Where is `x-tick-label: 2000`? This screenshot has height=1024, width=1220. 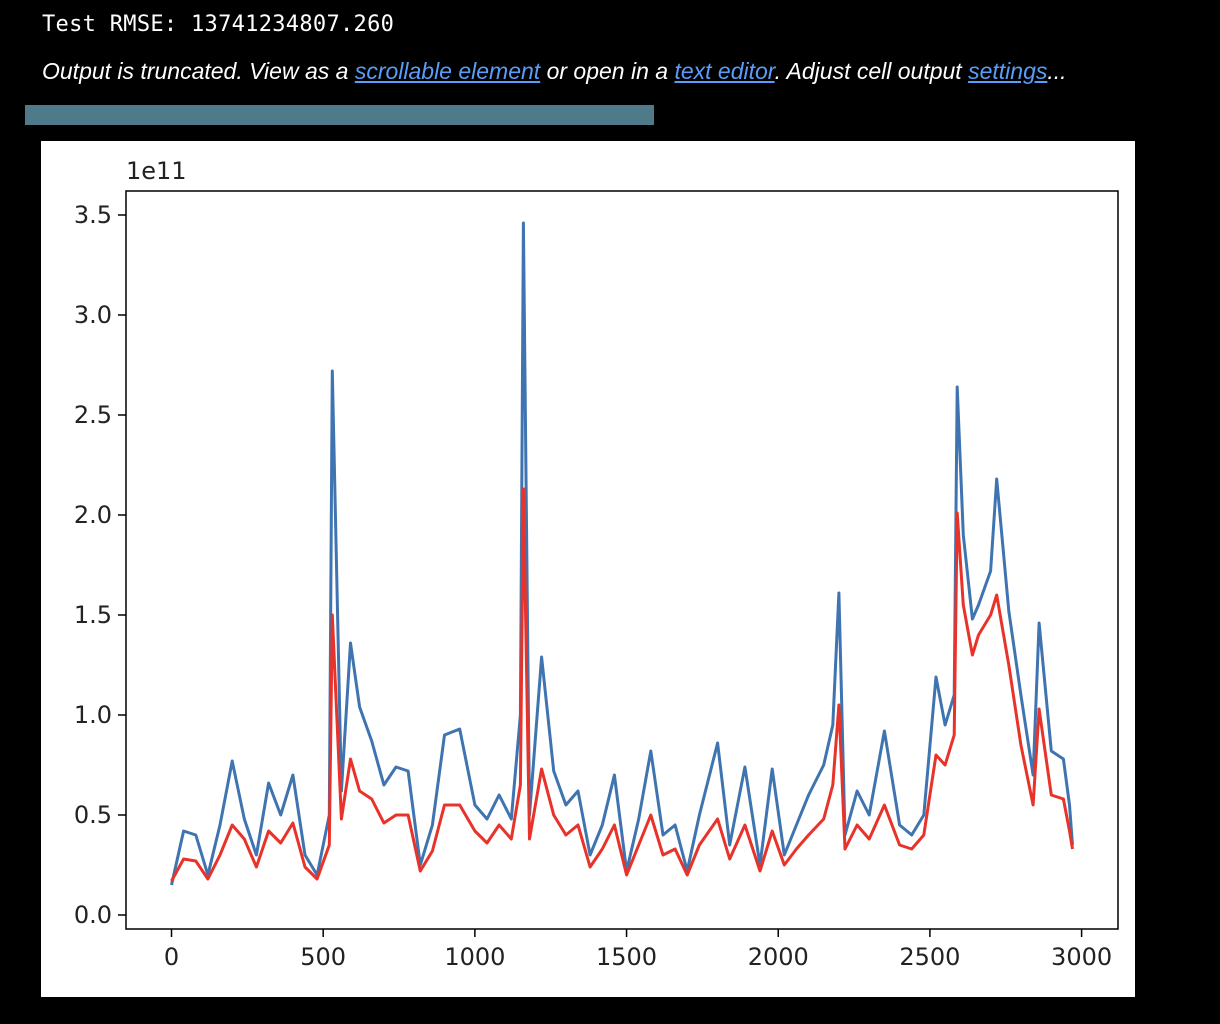
x-tick-label: 2000 is located at coordinates (778, 957).